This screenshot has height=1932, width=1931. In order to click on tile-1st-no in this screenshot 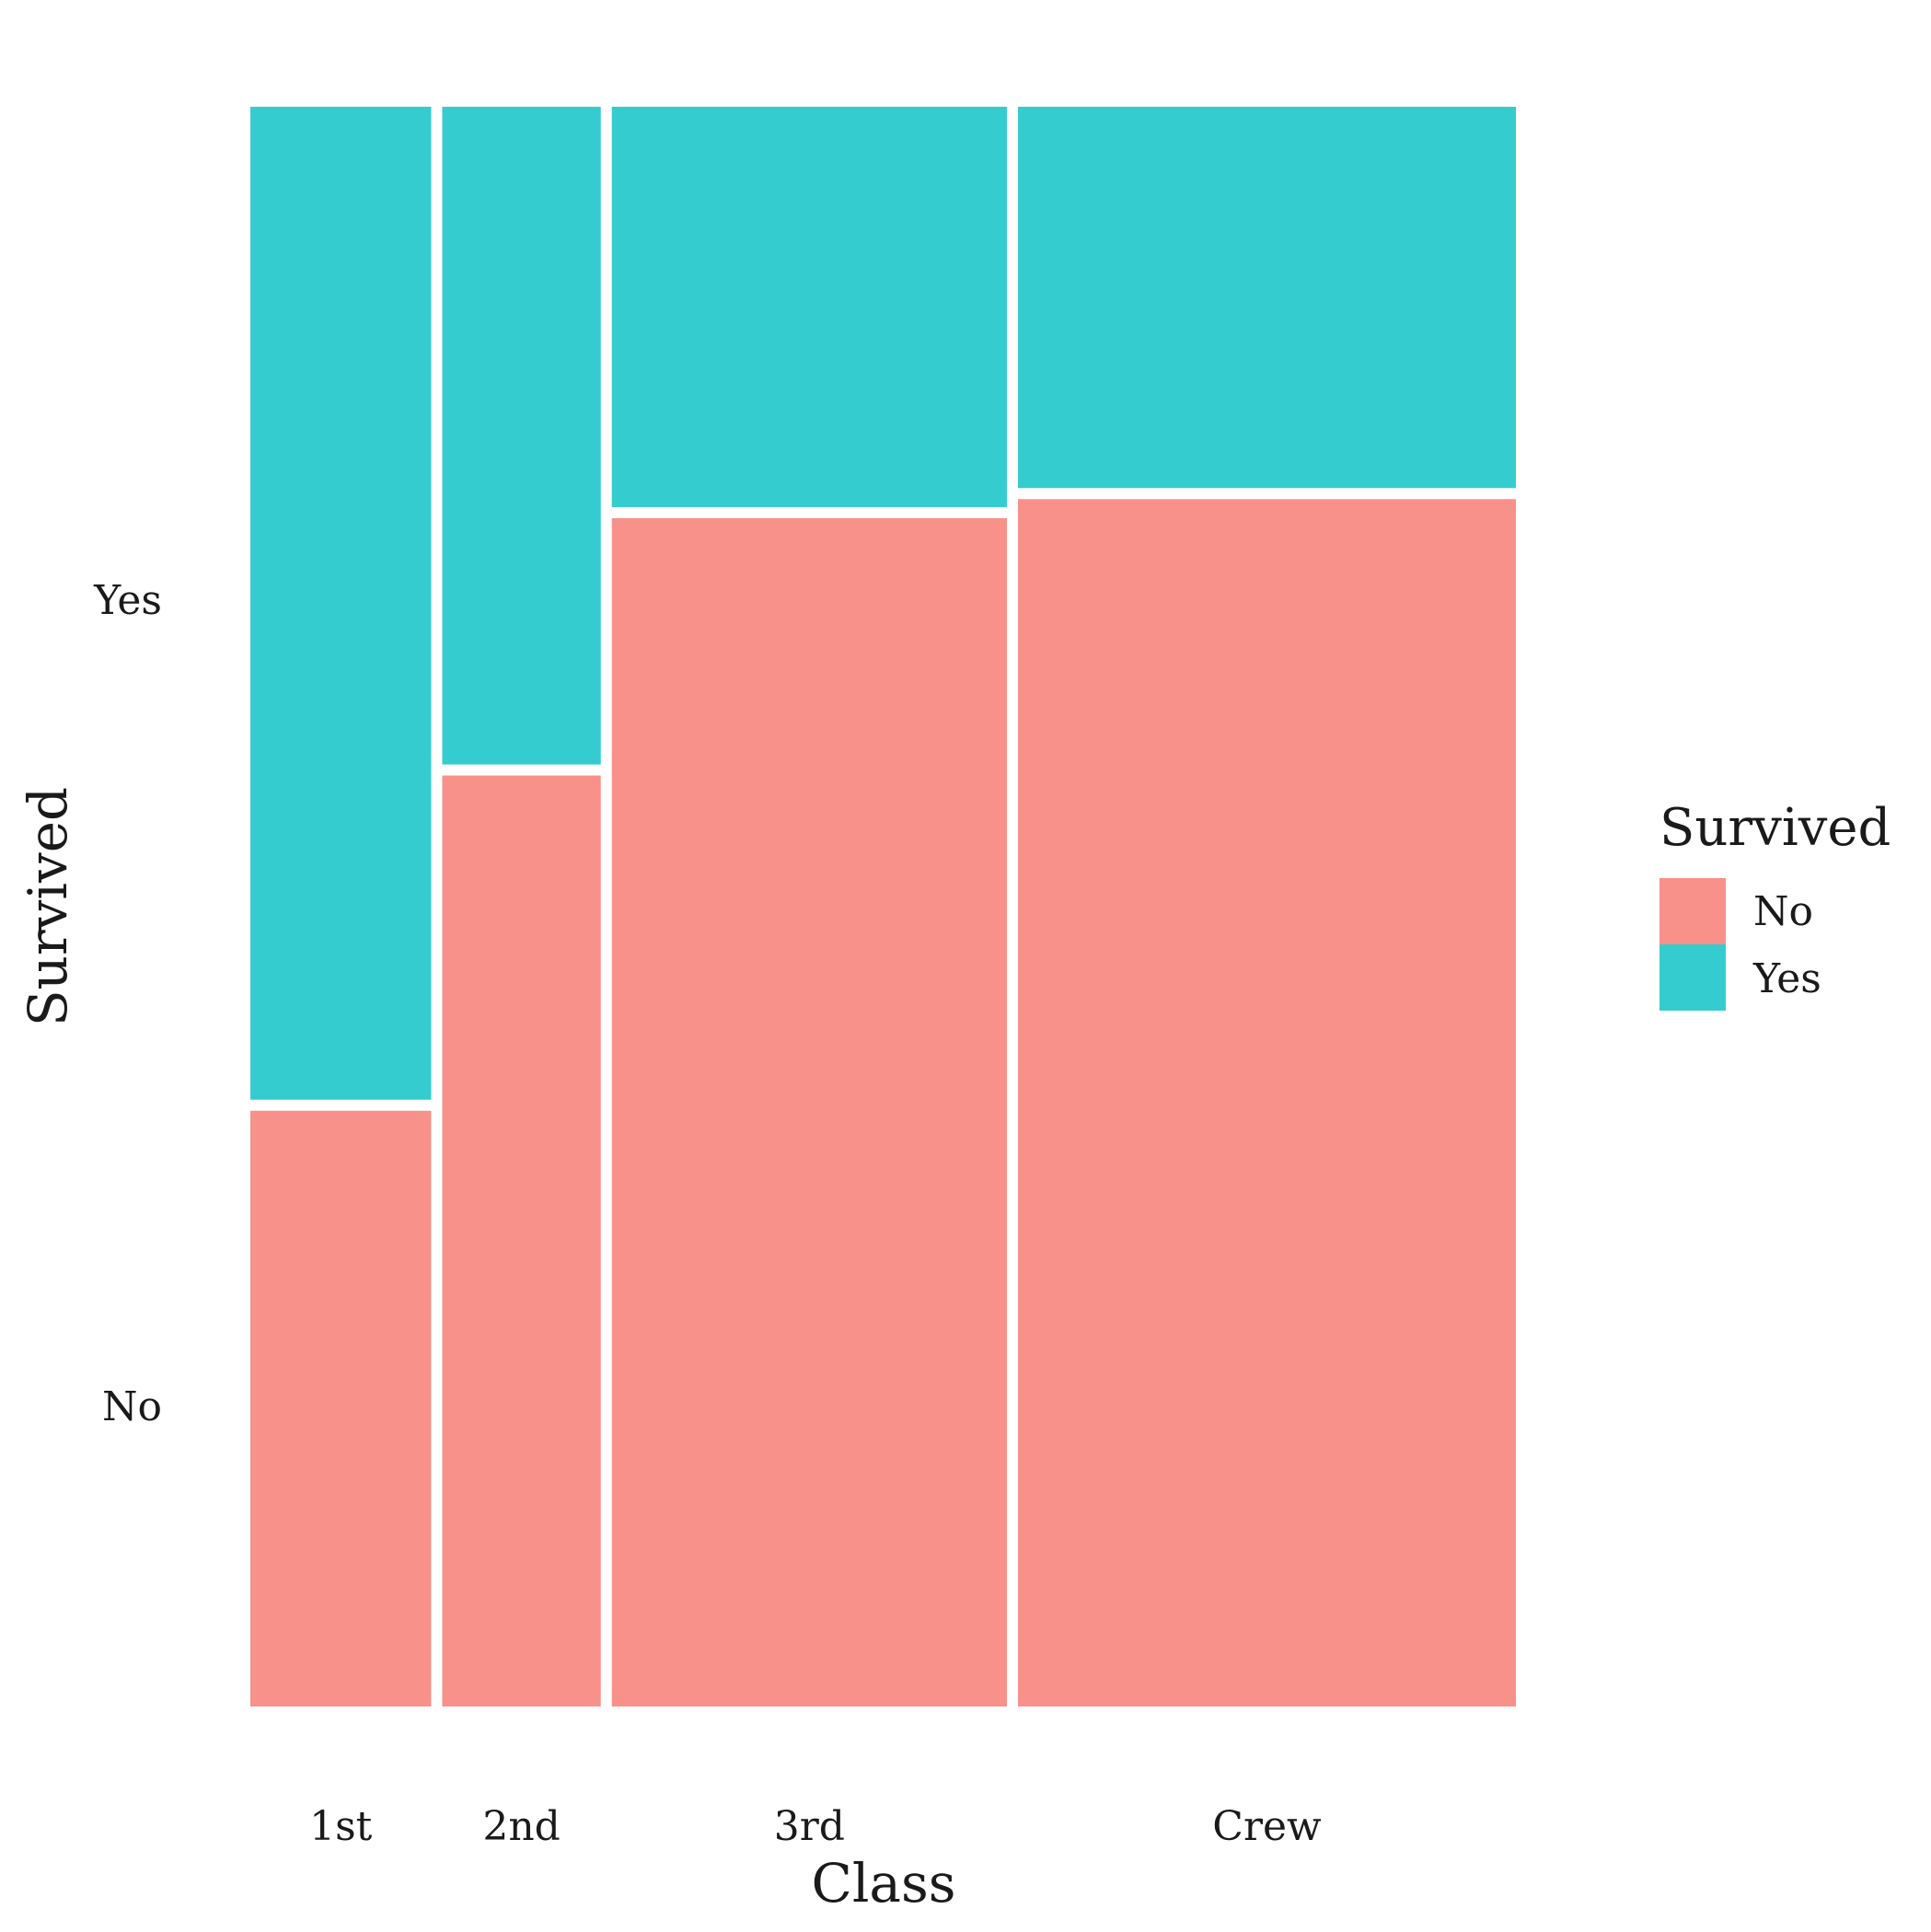, I will do `click(341, 1408)`.